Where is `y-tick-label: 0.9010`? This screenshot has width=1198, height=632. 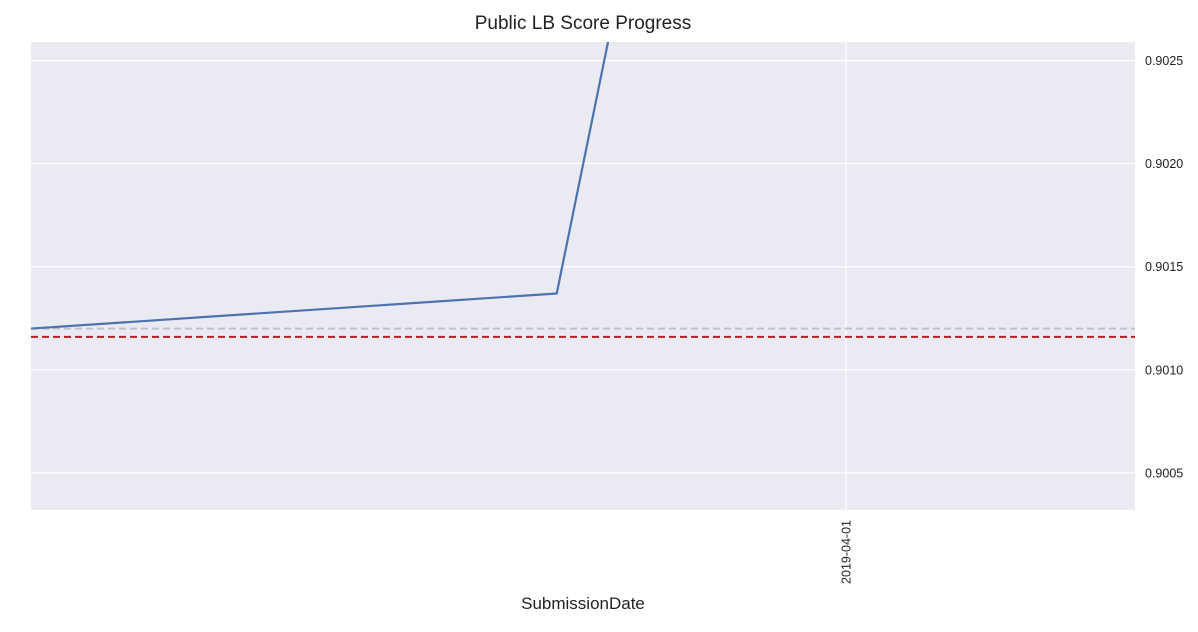
y-tick-label: 0.9010 is located at coordinates (1164, 370).